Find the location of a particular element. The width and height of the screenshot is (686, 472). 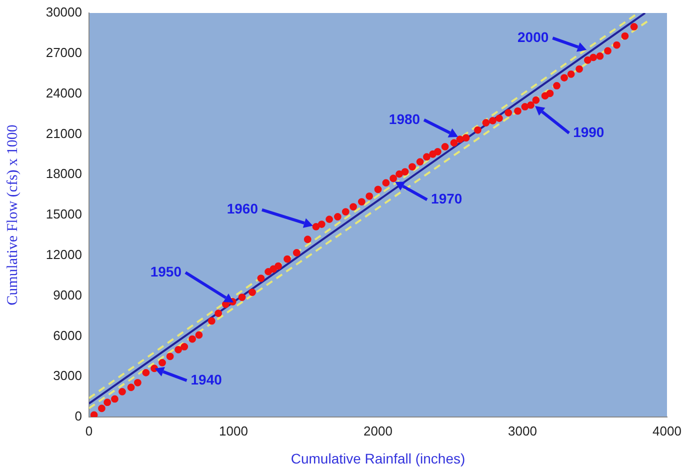

y-tick-label: 24000 is located at coordinates (64, 92).